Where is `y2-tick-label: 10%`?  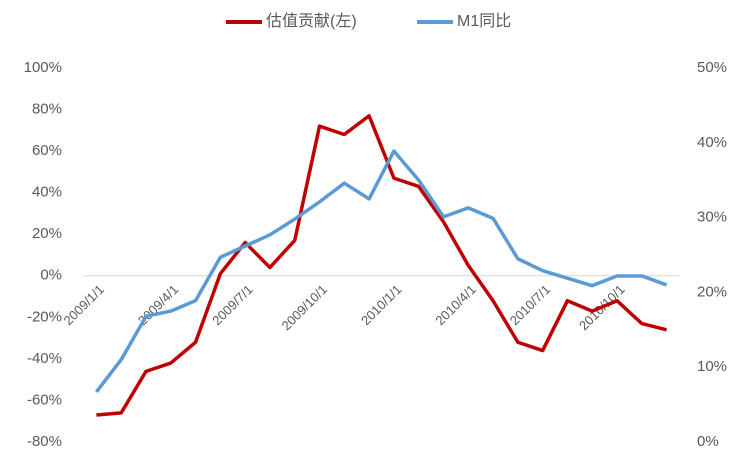 y2-tick-label: 10% is located at coordinates (712, 366).